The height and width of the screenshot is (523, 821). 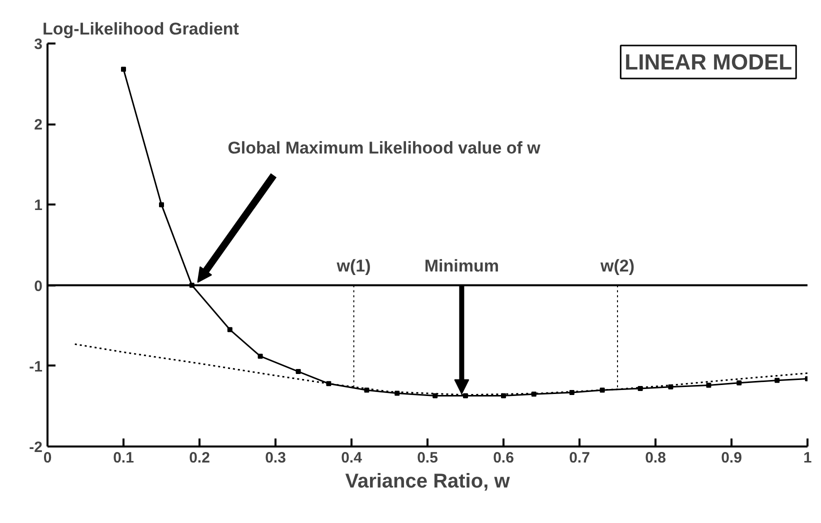 I want to click on annotation: Global Maximum Likelihood value of w, so click(x=385, y=148).